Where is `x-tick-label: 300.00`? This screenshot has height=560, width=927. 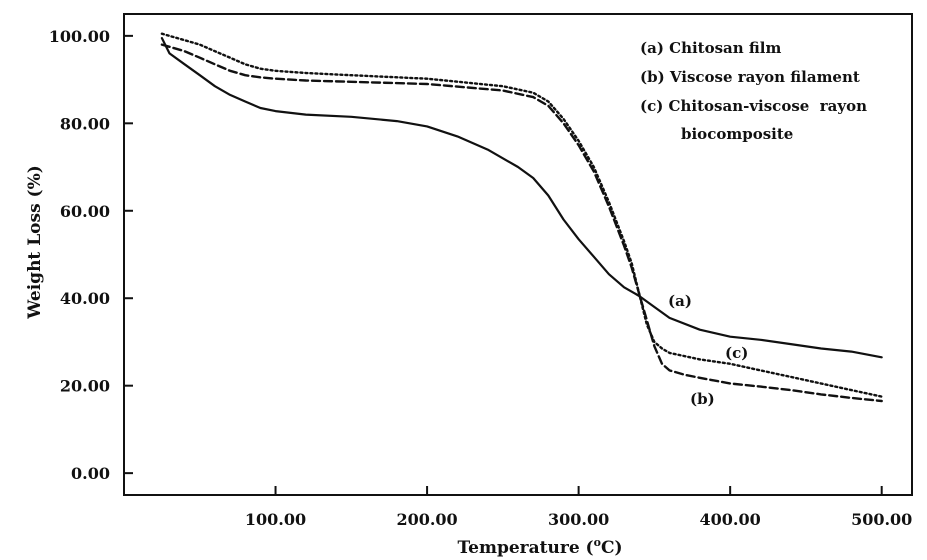
x-tick-label: 300.00 is located at coordinates (578, 519).